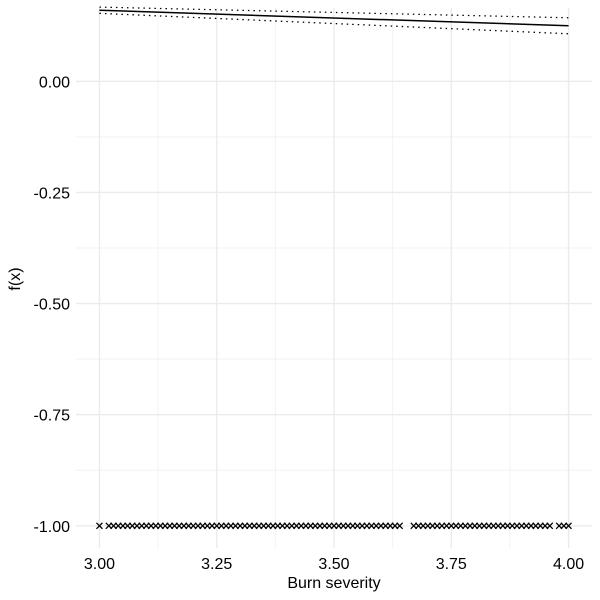 The image size is (600, 600). I want to click on x-tick-label: 3.50, so click(333, 564).